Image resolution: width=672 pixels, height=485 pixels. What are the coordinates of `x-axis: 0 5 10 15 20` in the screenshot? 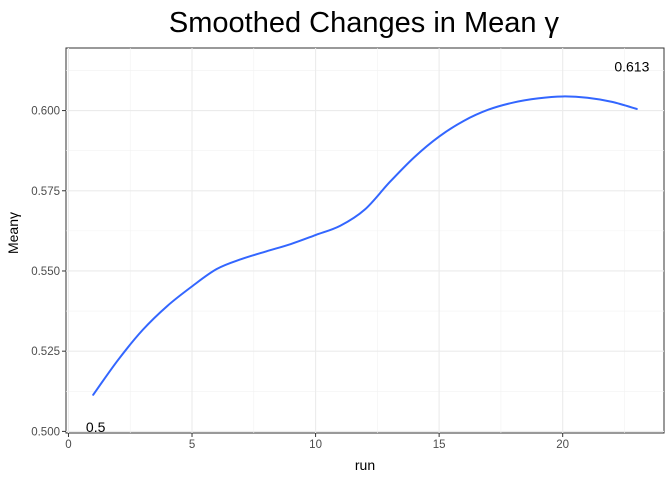 It's located at (317, 442).